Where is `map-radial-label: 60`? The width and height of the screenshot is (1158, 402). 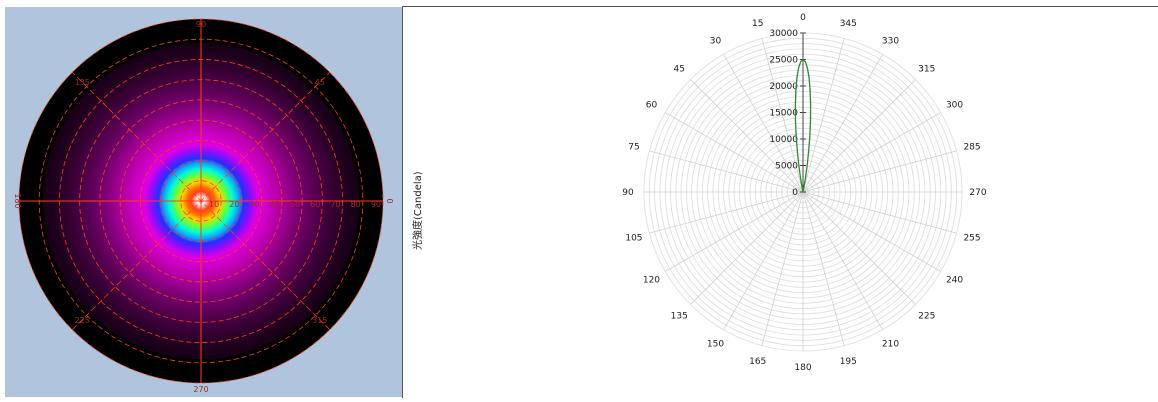
map-radial-label: 60 is located at coordinates (315, 204).